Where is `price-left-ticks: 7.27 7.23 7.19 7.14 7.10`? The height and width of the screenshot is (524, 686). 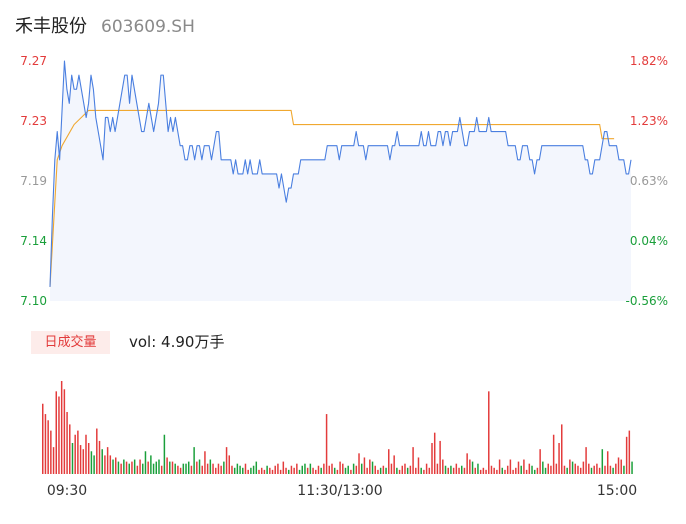 price-left-ticks: 7.27 7.23 7.19 7.14 7.10 is located at coordinates (33, 181).